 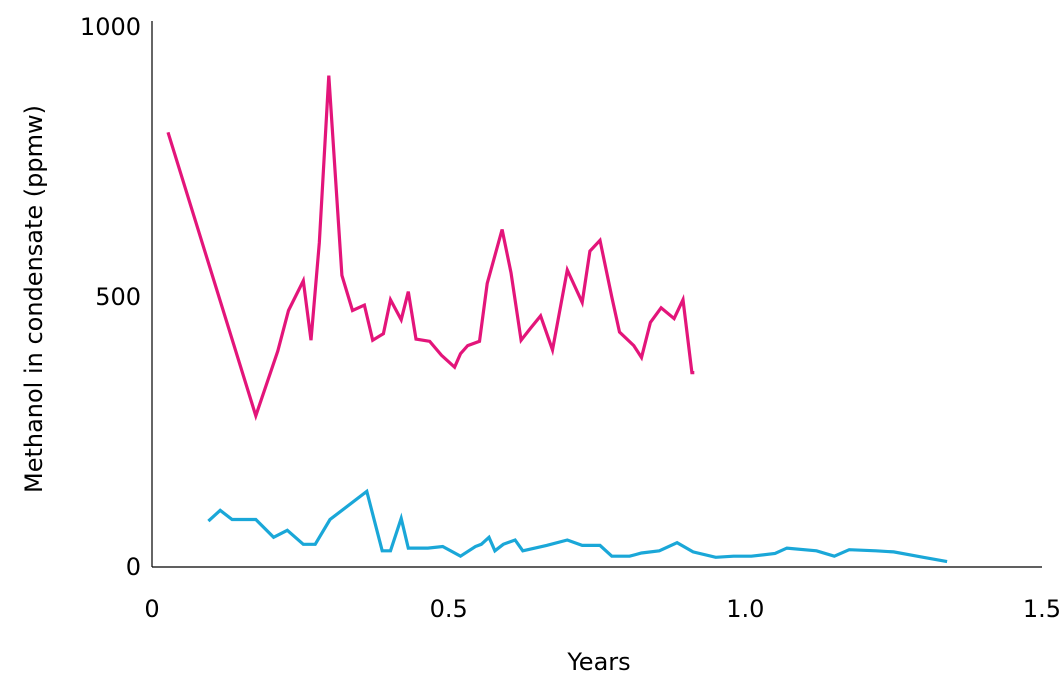 I want to click on y-tick-label: 500, so click(x=118, y=297).